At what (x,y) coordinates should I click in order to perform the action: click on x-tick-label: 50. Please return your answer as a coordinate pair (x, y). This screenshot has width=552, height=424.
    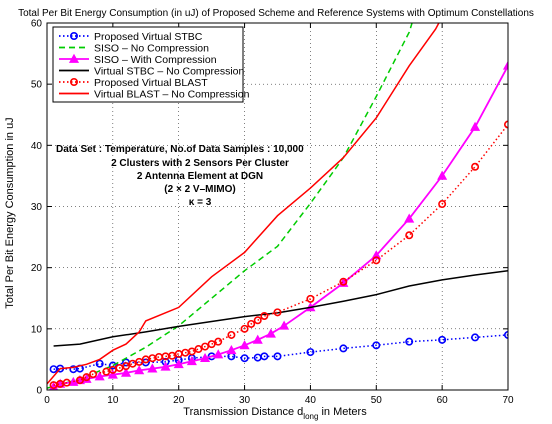
    Looking at the image, I should click on (377, 400).